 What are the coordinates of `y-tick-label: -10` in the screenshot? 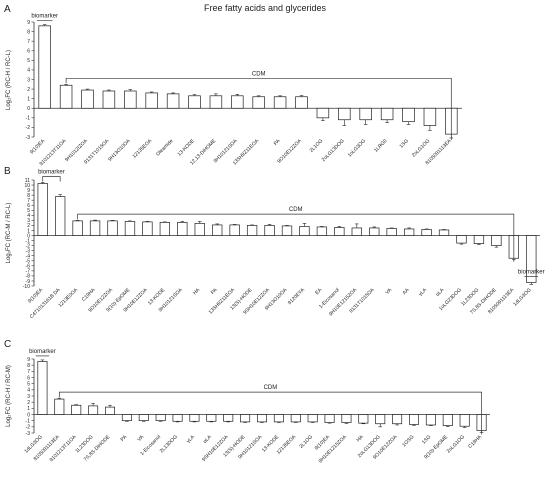 It's located at (26, 287).